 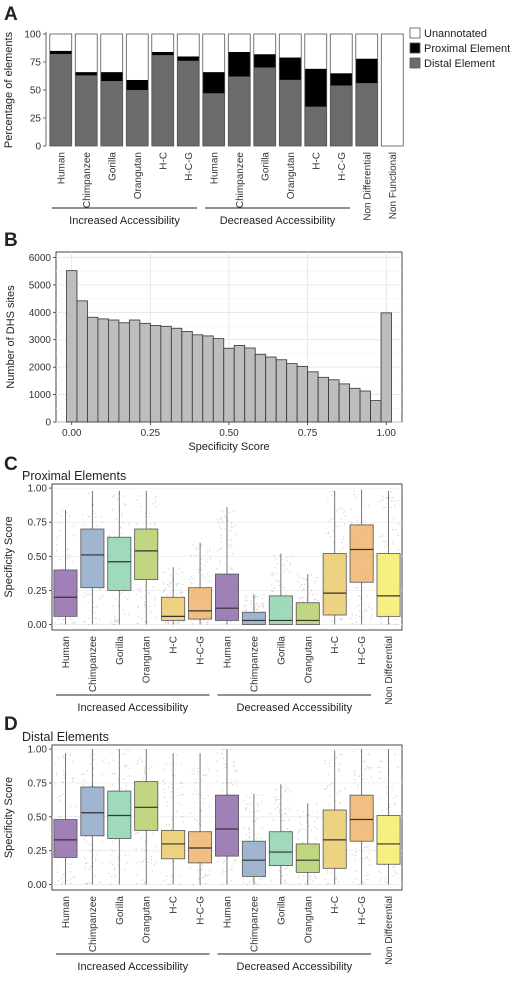 I want to click on panel-b-y-tick-label: 0, so click(x=48, y=423).